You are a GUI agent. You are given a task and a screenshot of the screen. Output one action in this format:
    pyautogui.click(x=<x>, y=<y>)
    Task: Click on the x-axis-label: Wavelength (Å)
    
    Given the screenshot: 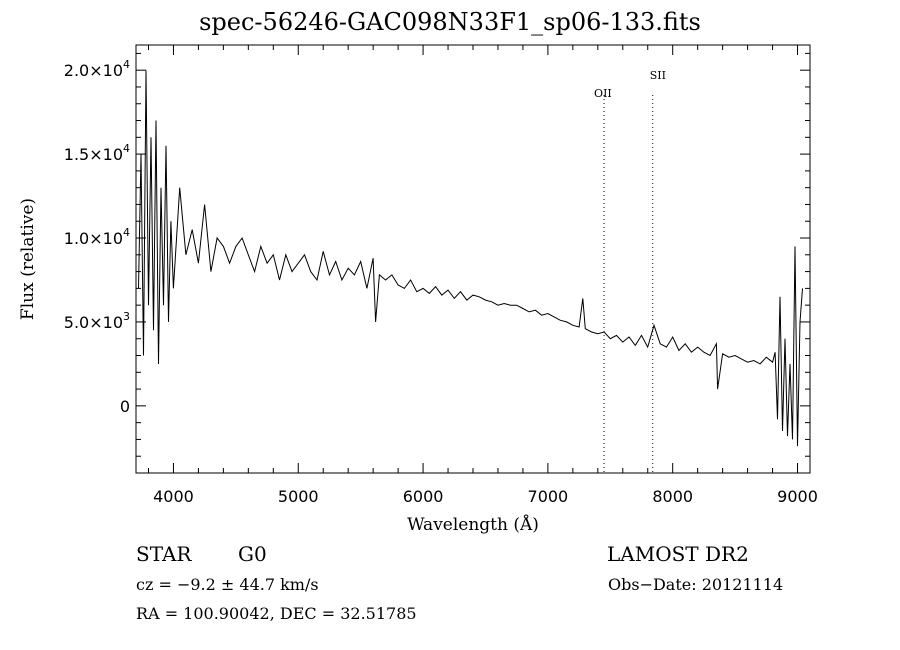 What is the action you would take?
    pyautogui.click(x=473, y=524)
    